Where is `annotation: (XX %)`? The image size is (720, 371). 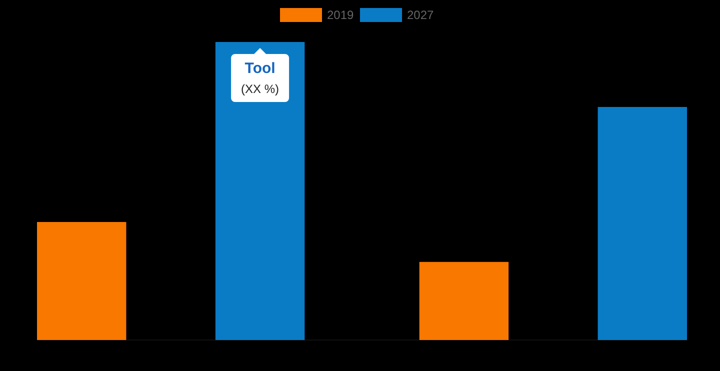 annotation: (XX %) is located at coordinates (260, 89).